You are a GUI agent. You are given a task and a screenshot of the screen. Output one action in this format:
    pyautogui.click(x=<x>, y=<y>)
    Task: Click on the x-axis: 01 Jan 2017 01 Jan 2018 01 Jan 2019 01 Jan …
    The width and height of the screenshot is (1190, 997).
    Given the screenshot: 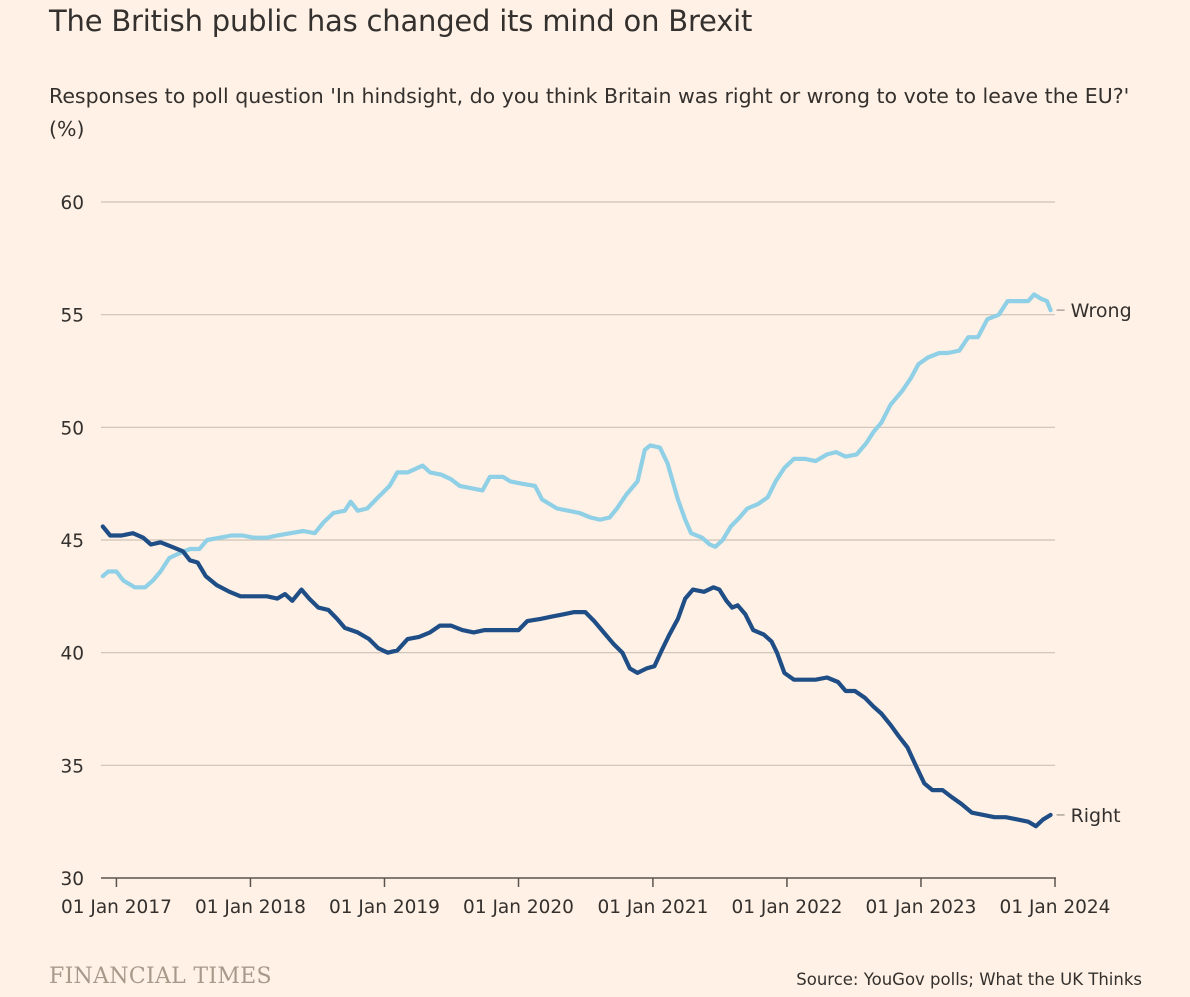 What is the action you would take?
    pyautogui.click(x=586, y=897)
    